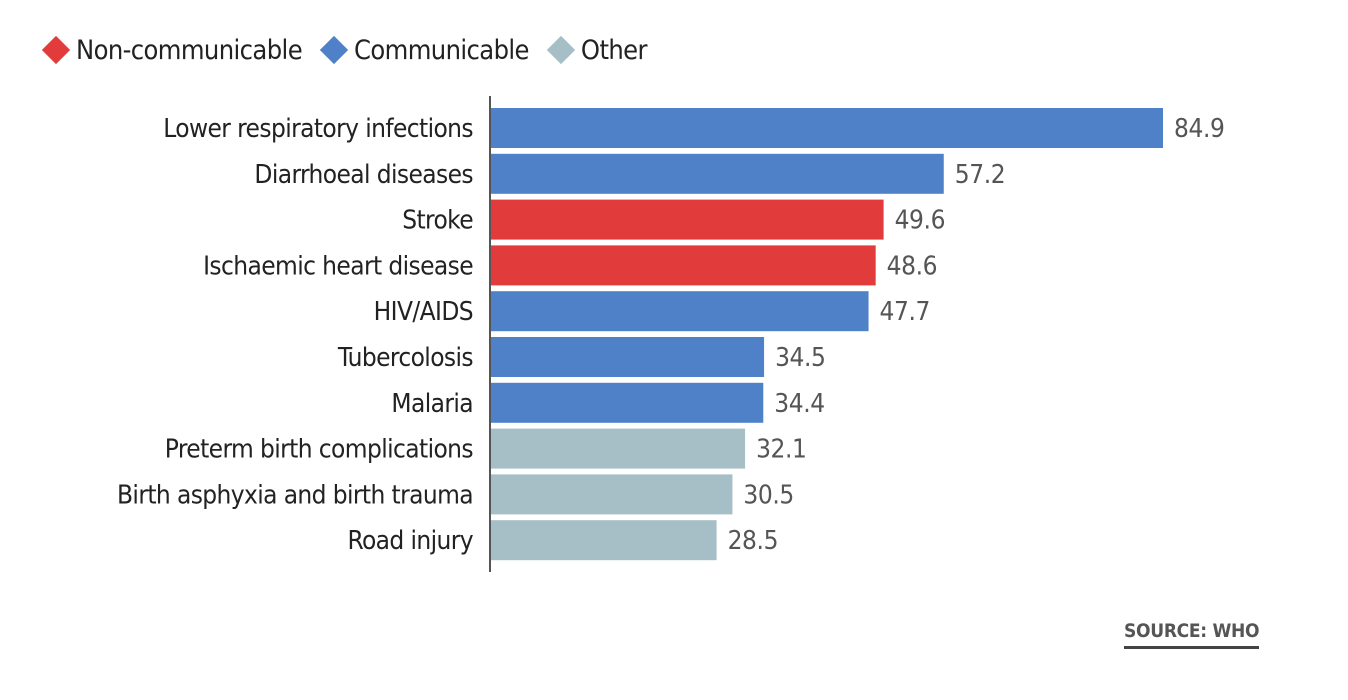 The width and height of the screenshot is (1348, 700). What do you see at coordinates (405, 358) in the screenshot?
I see `category-label: Tubercolosis` at bounding box center [405, 358].